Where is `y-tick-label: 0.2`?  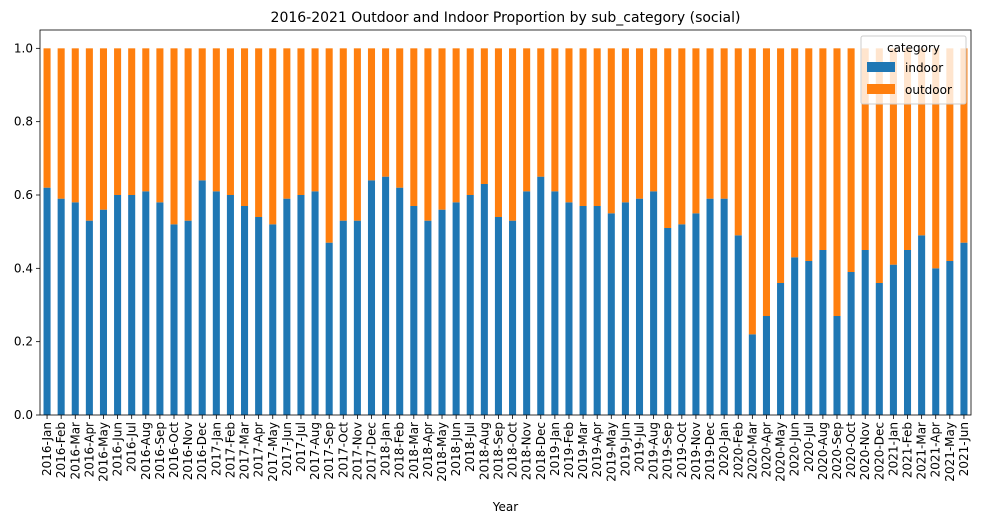
y-tick-label: 0.2 is located at coordinates (23, 342).